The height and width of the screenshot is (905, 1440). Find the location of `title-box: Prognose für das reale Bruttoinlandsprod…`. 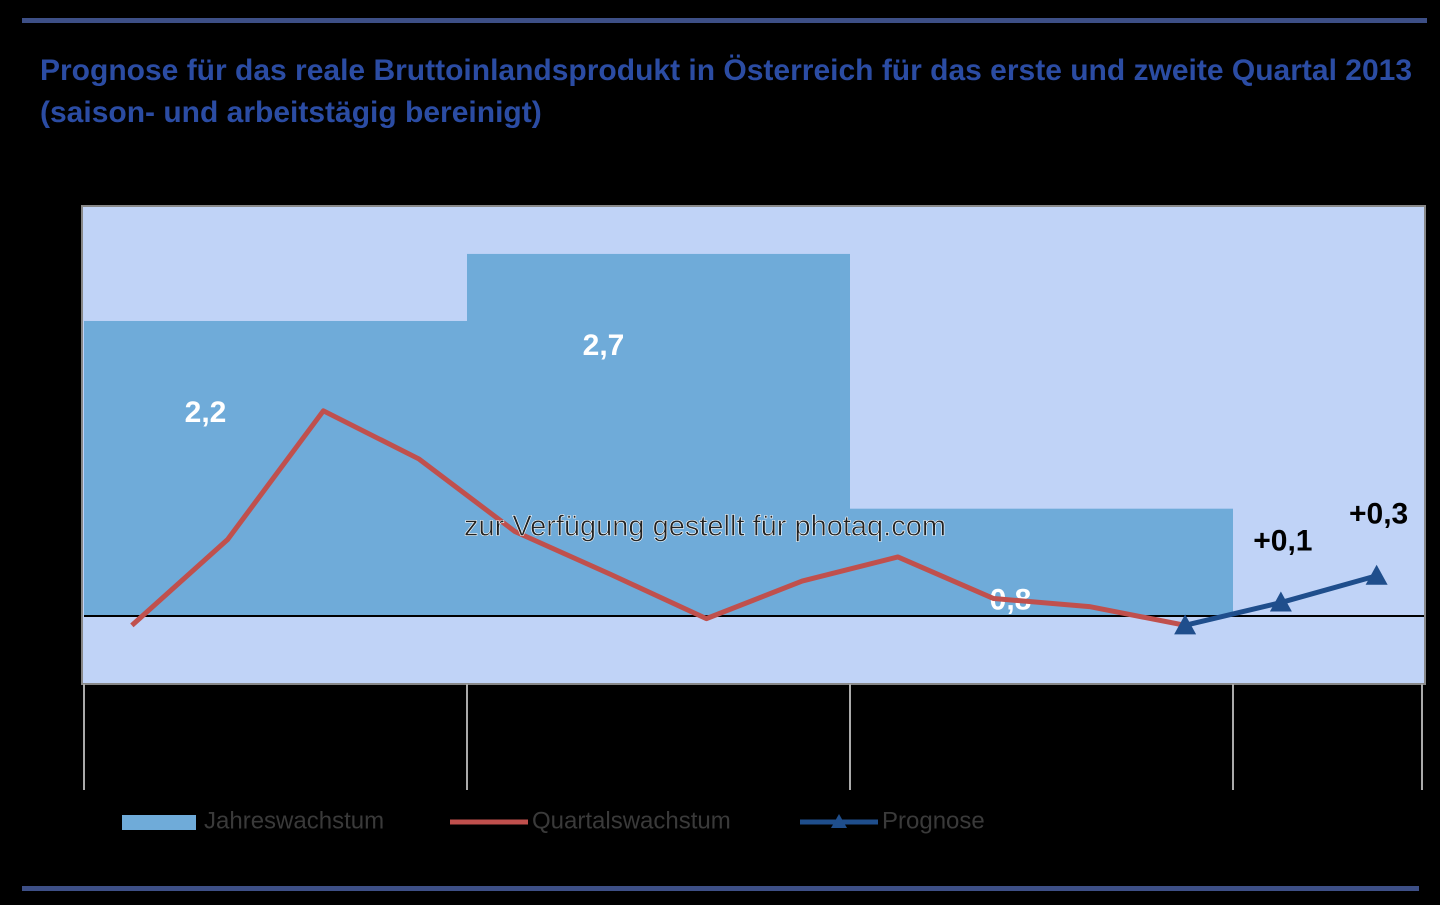

title-box: Prognose für das reale Bruttoinlandsprod… is located at coordinates (726, 91).